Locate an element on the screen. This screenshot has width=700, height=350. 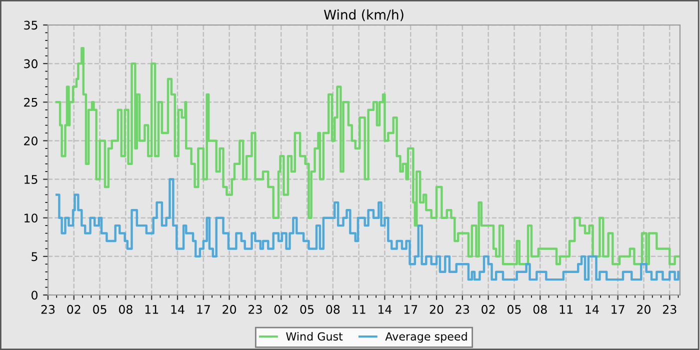
y-tick-label: 35 is located at coordinates (31, 25).